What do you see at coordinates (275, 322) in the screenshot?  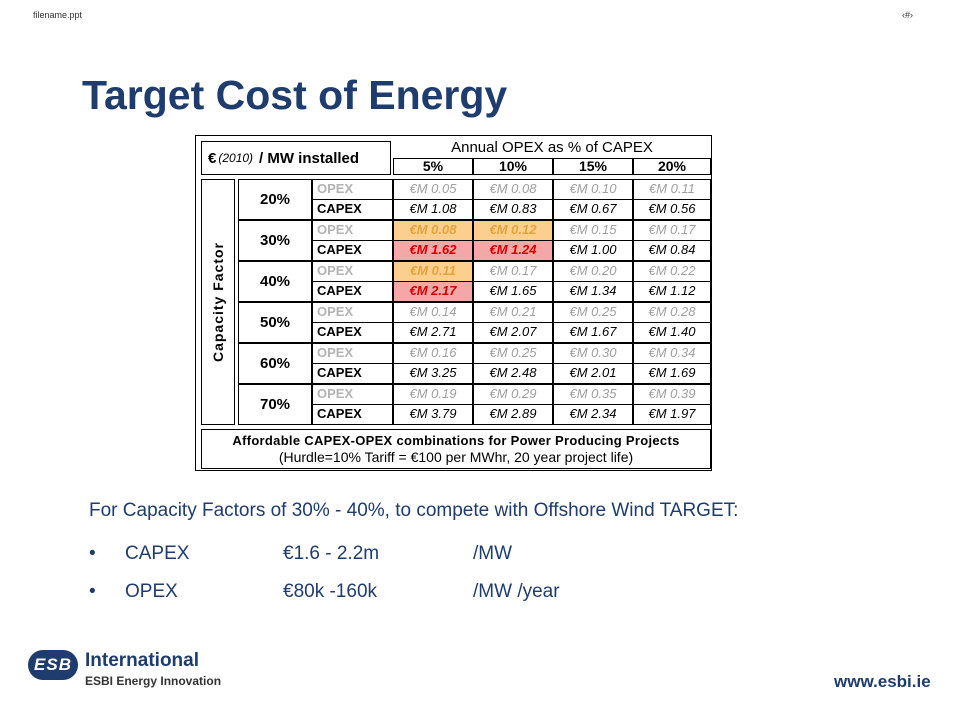 I see `capacity-factor-cell: 50%` at bounding box center [275, 322].